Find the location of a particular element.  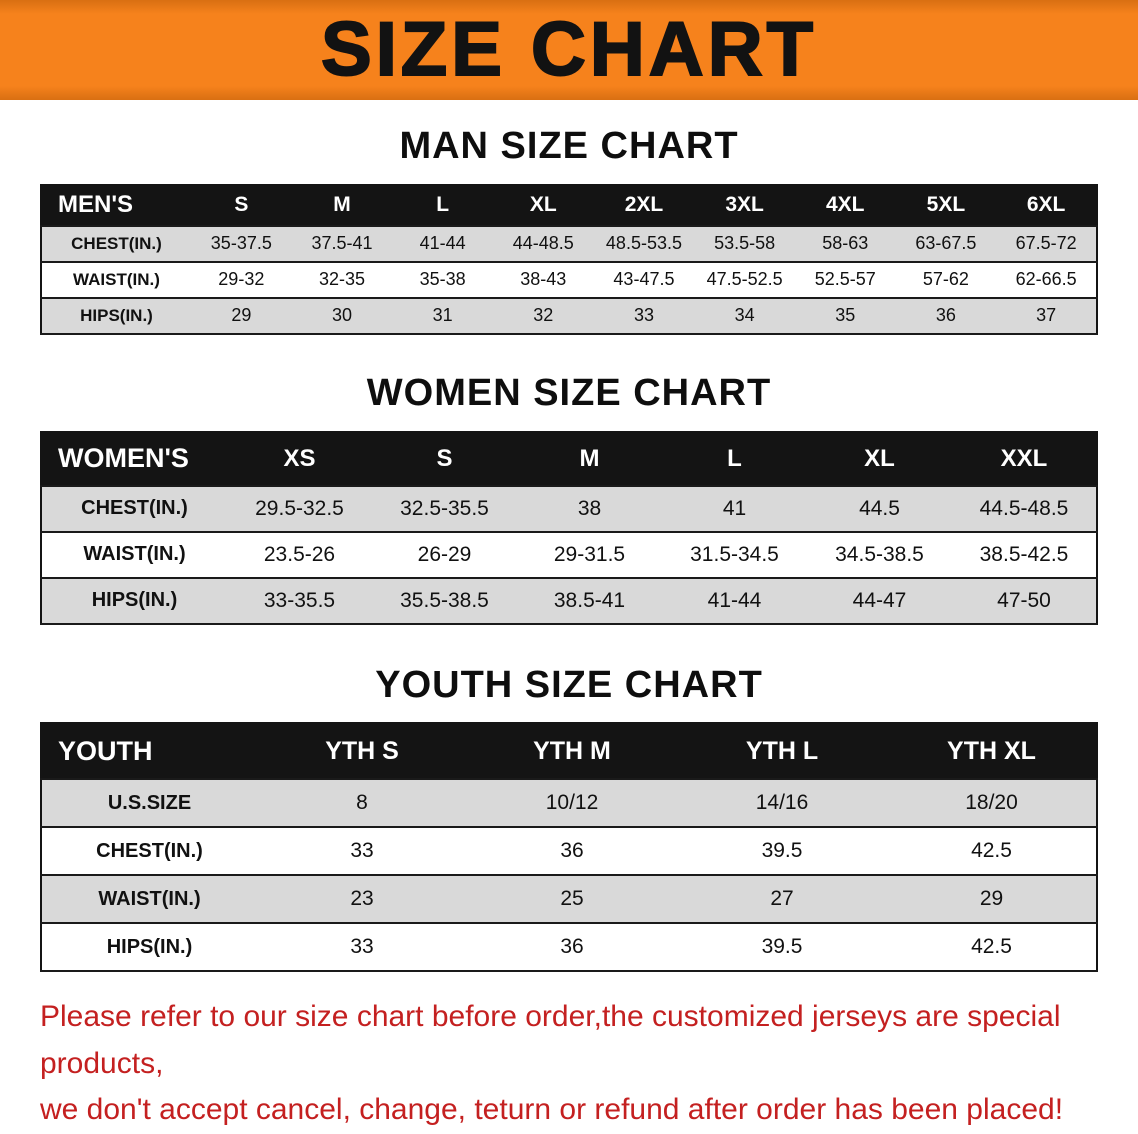

size-header-cell: XS is located at coordinates (299, 458).